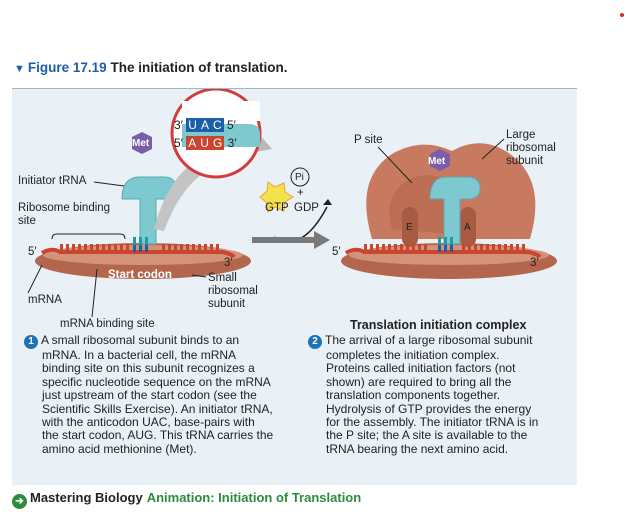 The image size is (629, 512). Describe the element at coordinates (227, 304) in the screenshot. I see `small-subunit-label-3: subunit` at that location.